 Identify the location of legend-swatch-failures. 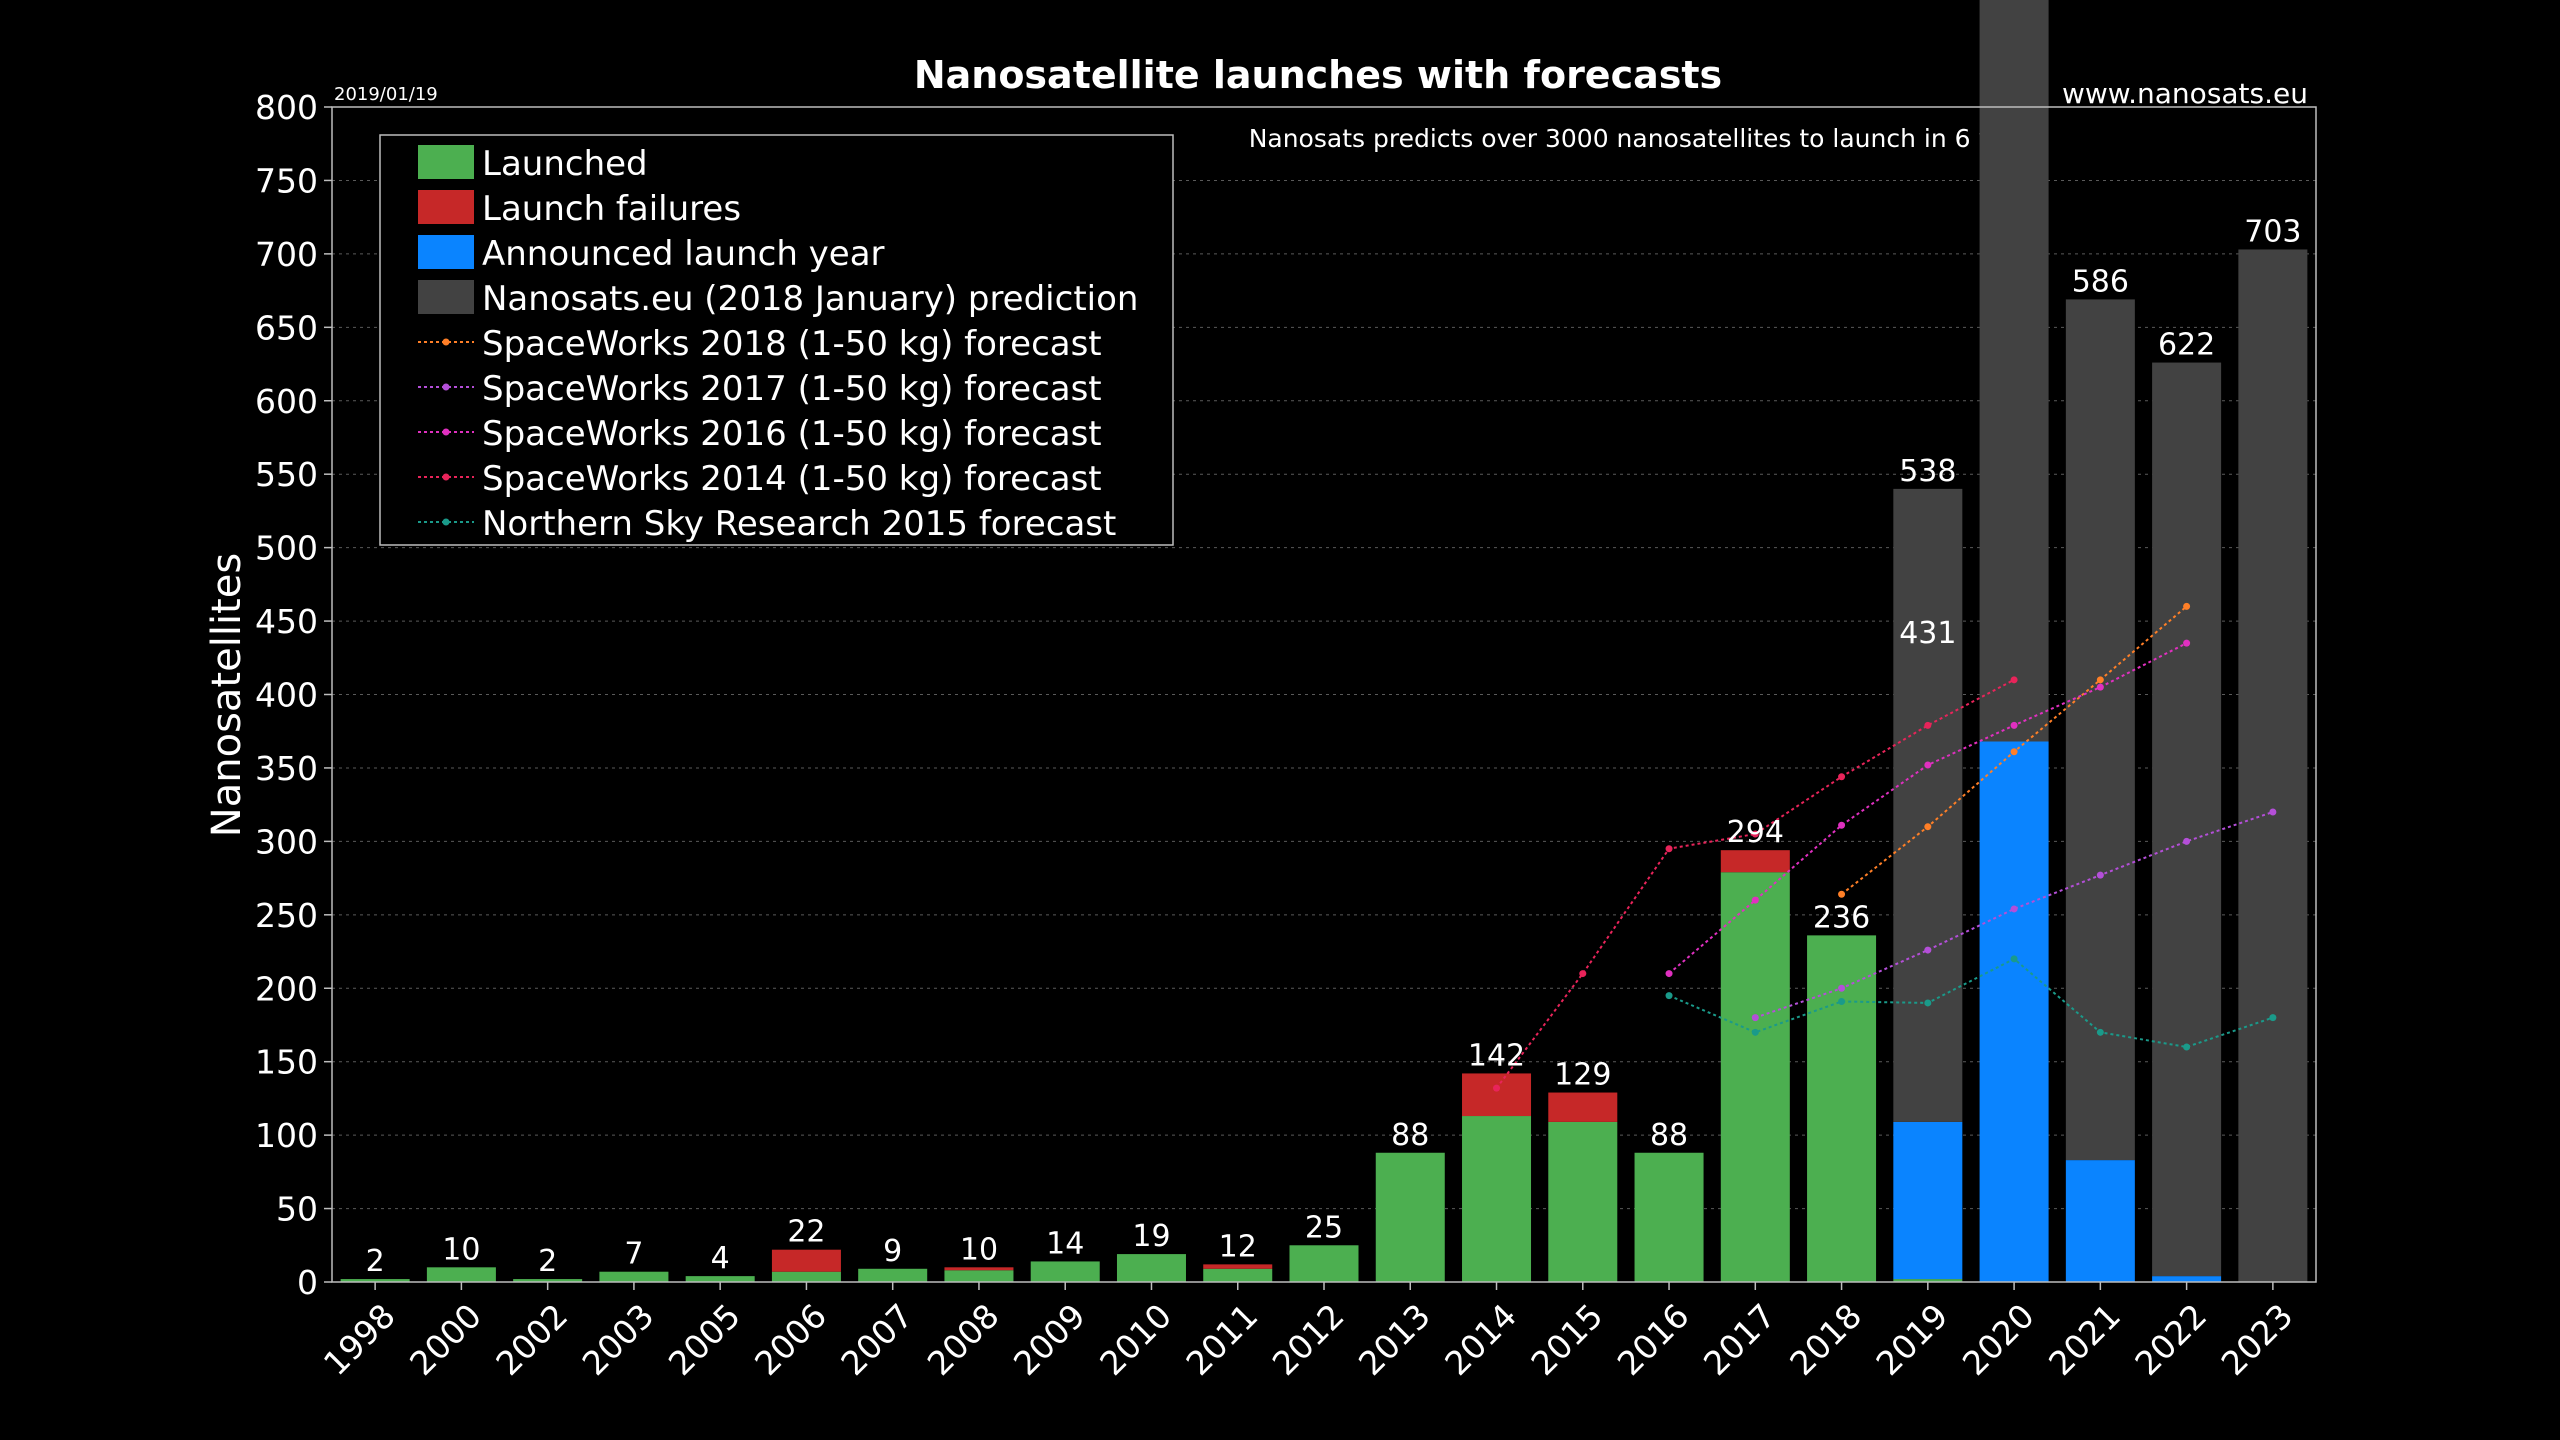
(446, 207).